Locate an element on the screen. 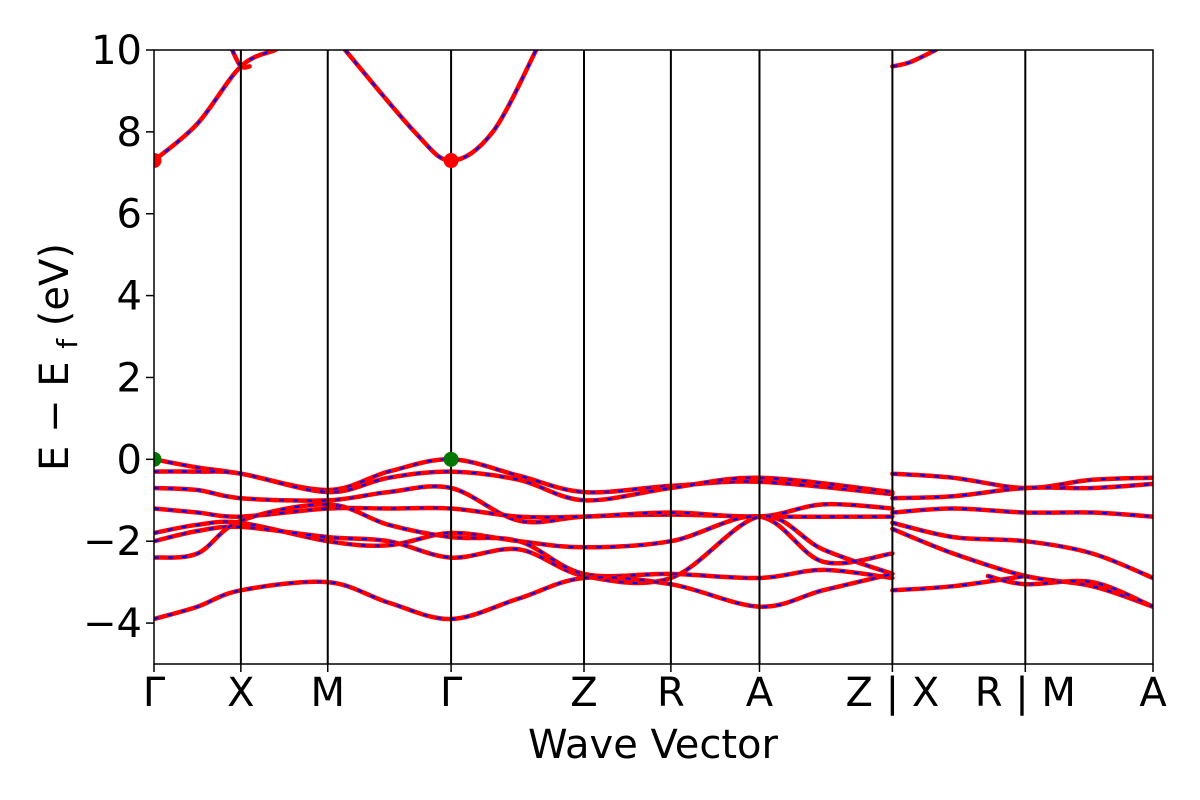 Image resolution: width=1200 pixels, height=800 pixels. y-tick-label-5: 0 is located at coordinates (129, 460).